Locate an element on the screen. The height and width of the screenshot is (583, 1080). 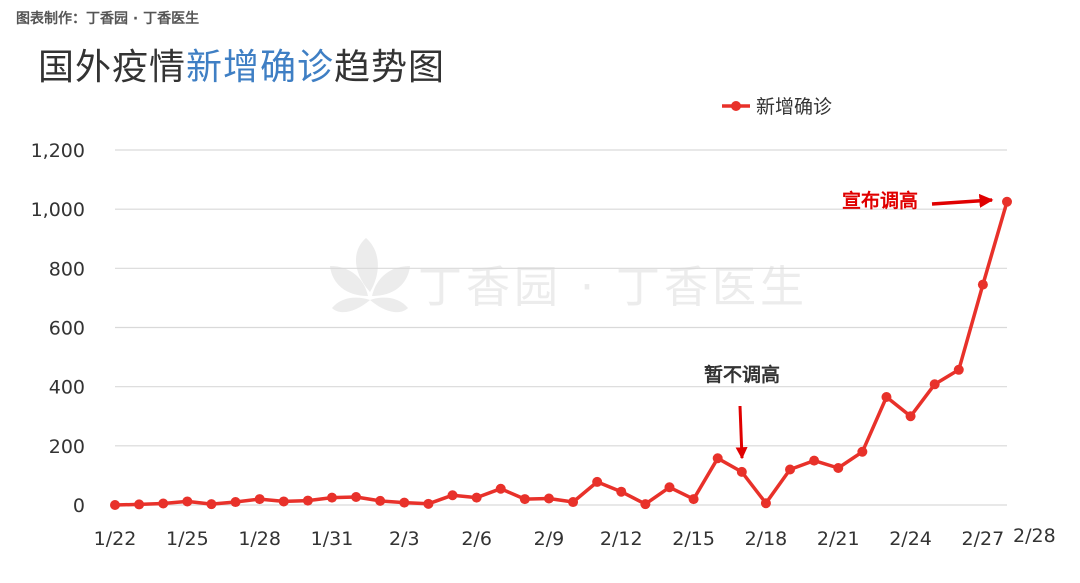
legend-marker is located at coordinates (736, 106).